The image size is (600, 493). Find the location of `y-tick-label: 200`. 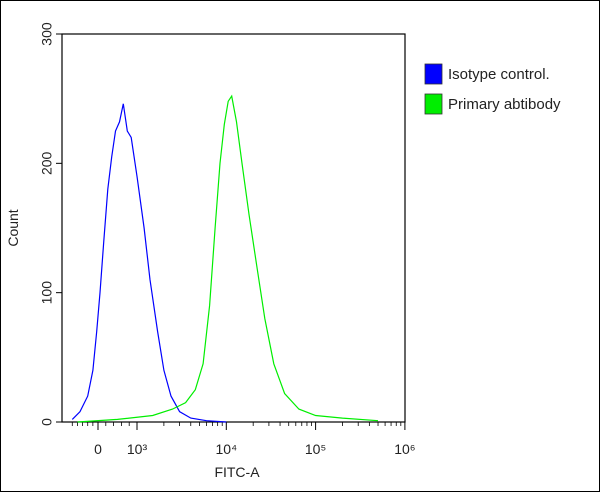

y-tick-label: 200 is located at coordinates (47, 163).